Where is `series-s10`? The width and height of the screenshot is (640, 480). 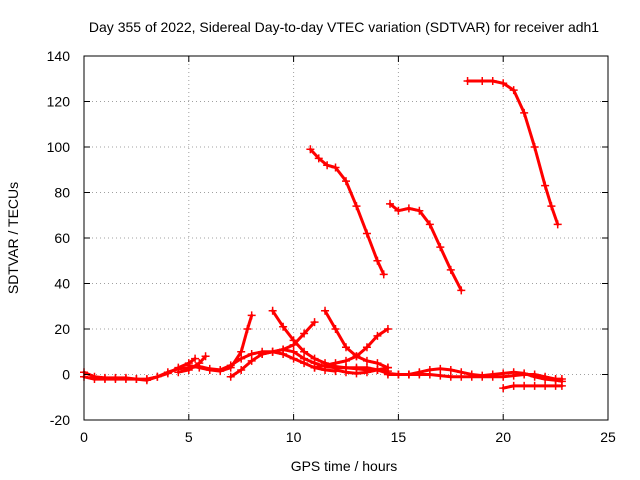
series-s10 is located at coordinates (361, 370).